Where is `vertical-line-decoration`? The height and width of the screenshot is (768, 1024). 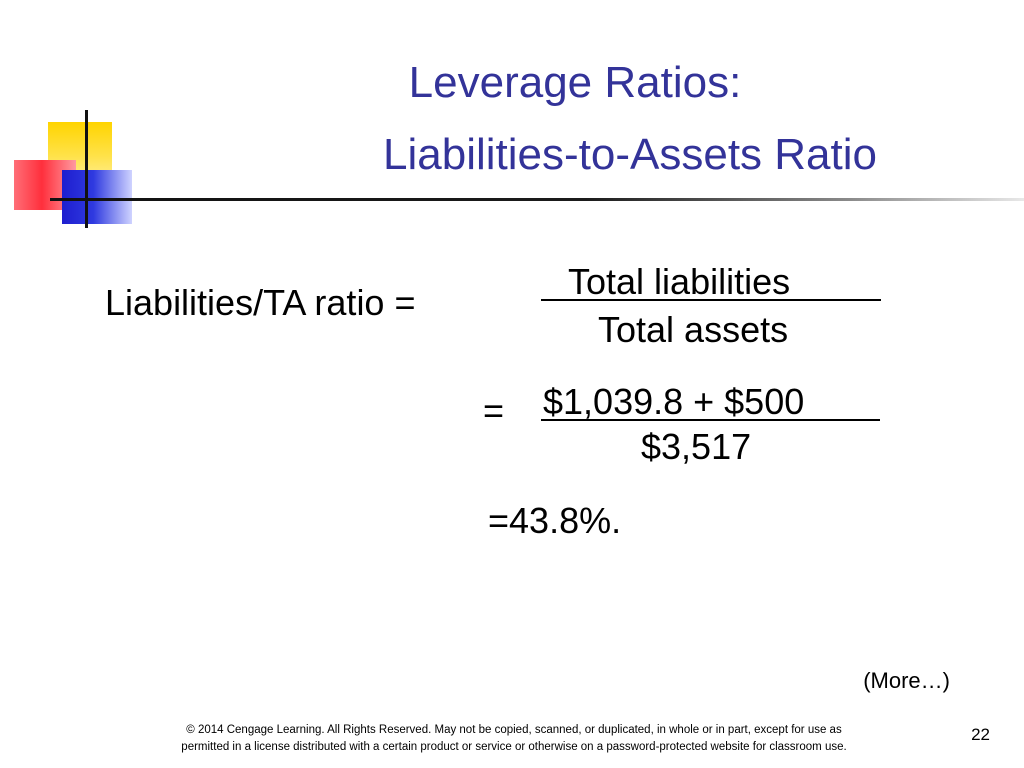 vertical-line-decoration is located at coordinates (86, 169).